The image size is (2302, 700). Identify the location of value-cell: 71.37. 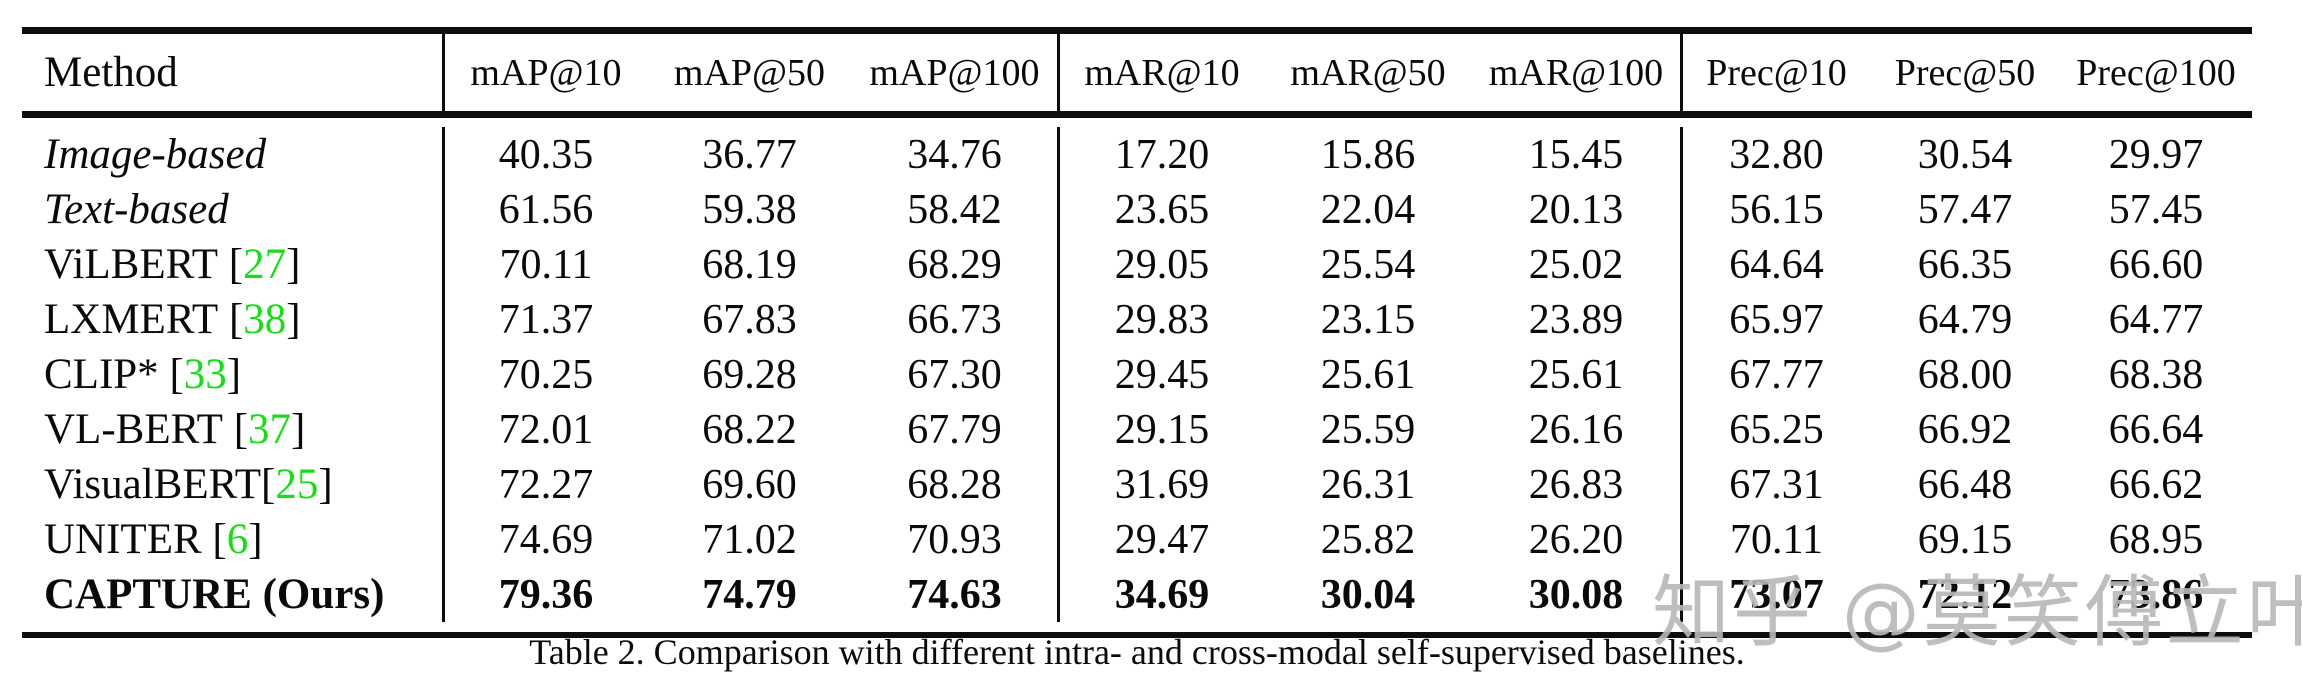
(544, 319).